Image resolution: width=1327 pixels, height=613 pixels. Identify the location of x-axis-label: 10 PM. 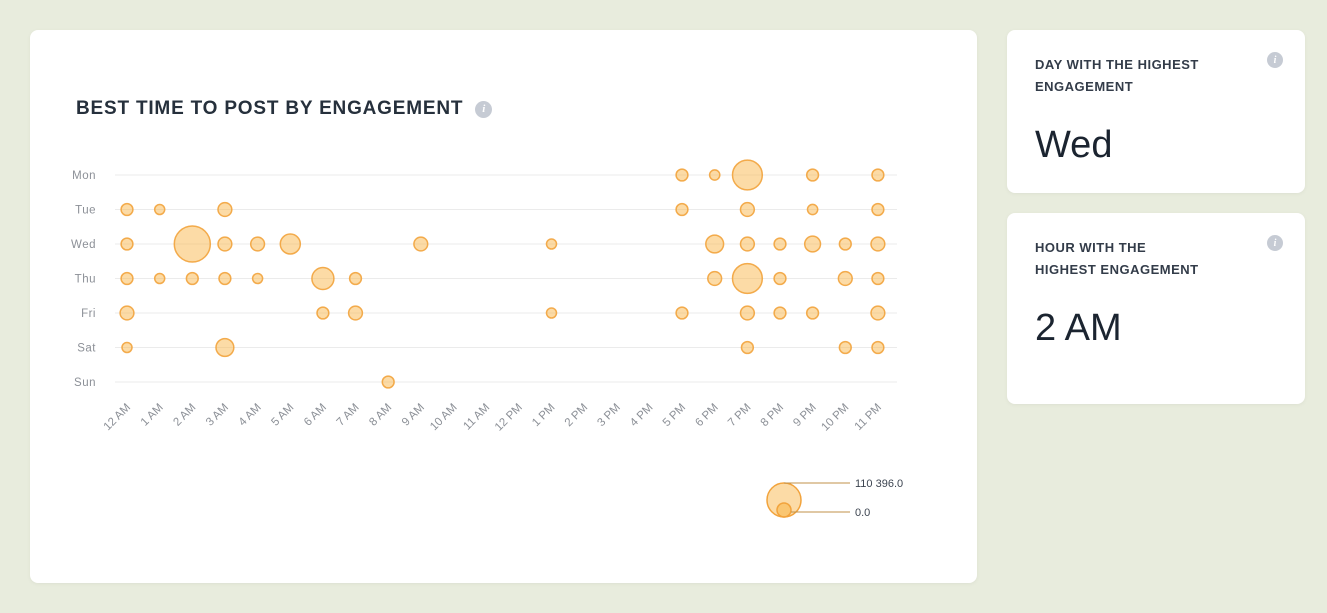
(835, 418).